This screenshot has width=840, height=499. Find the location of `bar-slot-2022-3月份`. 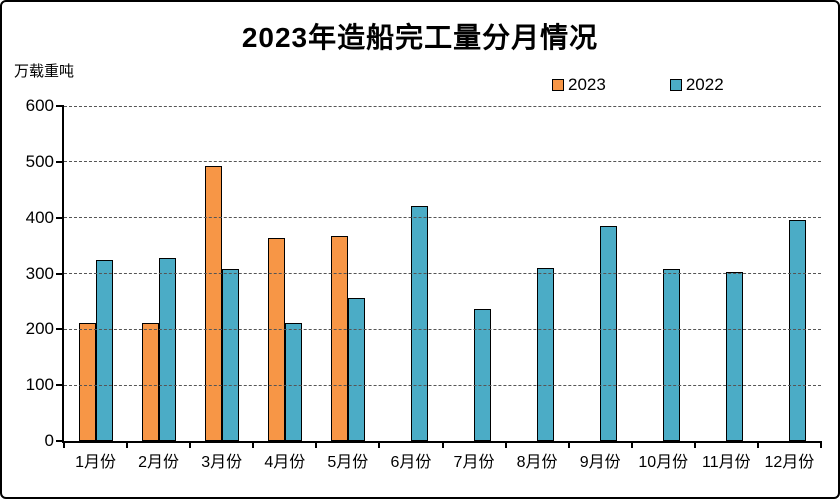

bar-slot-2022-3月份 is located at coordinates (230, 355).